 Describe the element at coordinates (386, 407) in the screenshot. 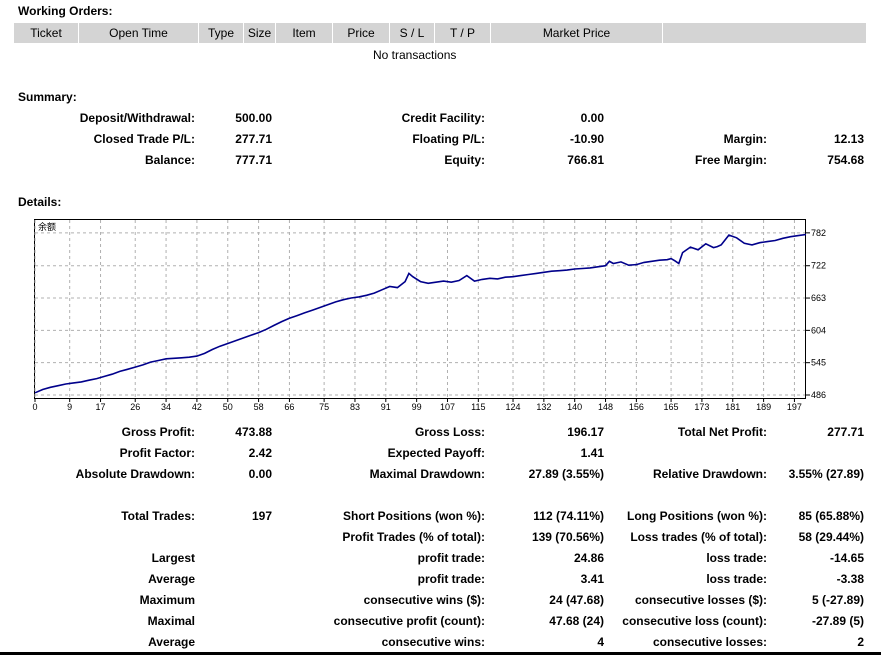

I see `x-tick-label: 91` at that location.